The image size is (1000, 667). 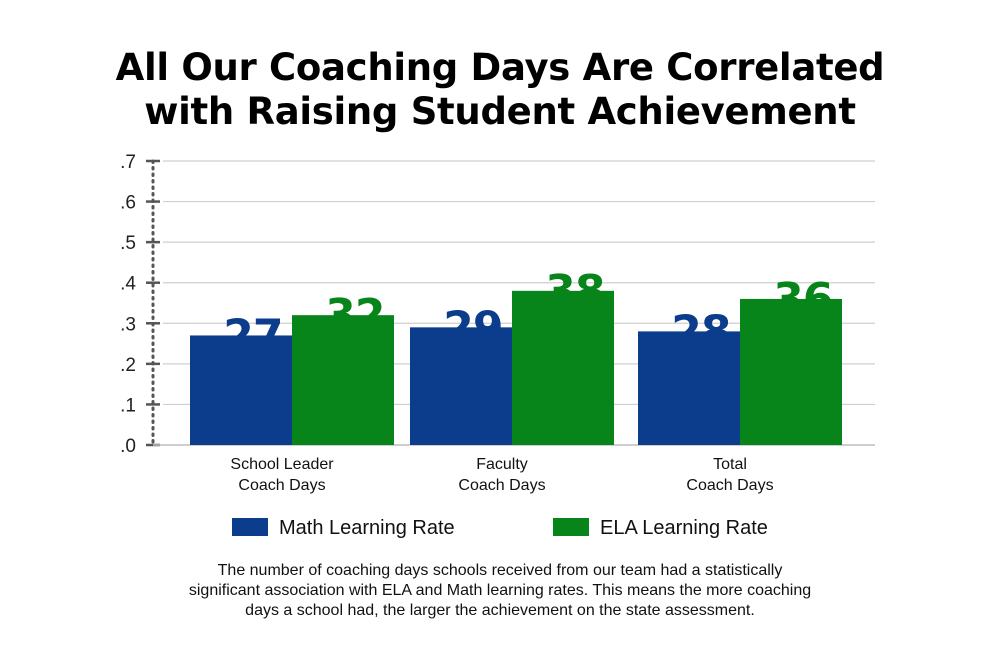 What do you see at coordinates (128, 284) in the screenshot?
I see `y-tick-label: .4` at bounding box center [128, 284].